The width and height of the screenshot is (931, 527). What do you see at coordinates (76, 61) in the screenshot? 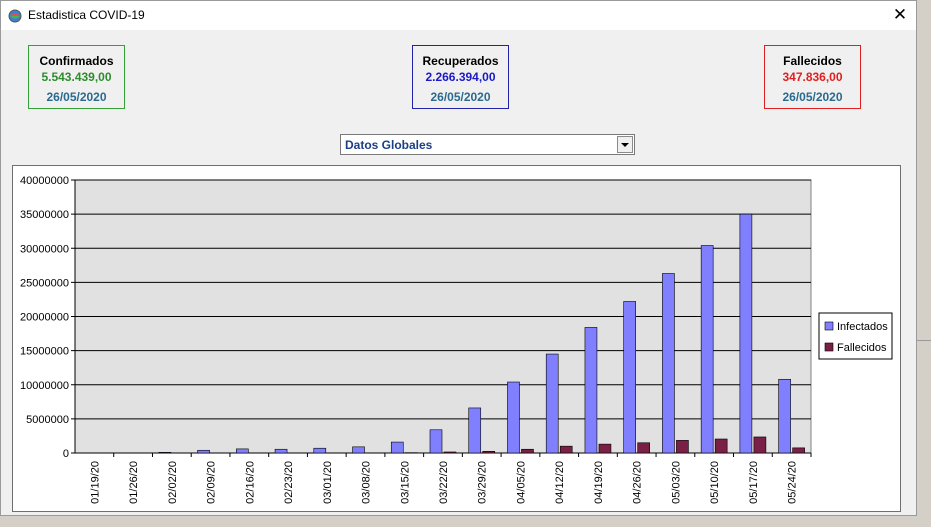
I see `confirmados-label: Confirmados` at bounding box center [76, 61].